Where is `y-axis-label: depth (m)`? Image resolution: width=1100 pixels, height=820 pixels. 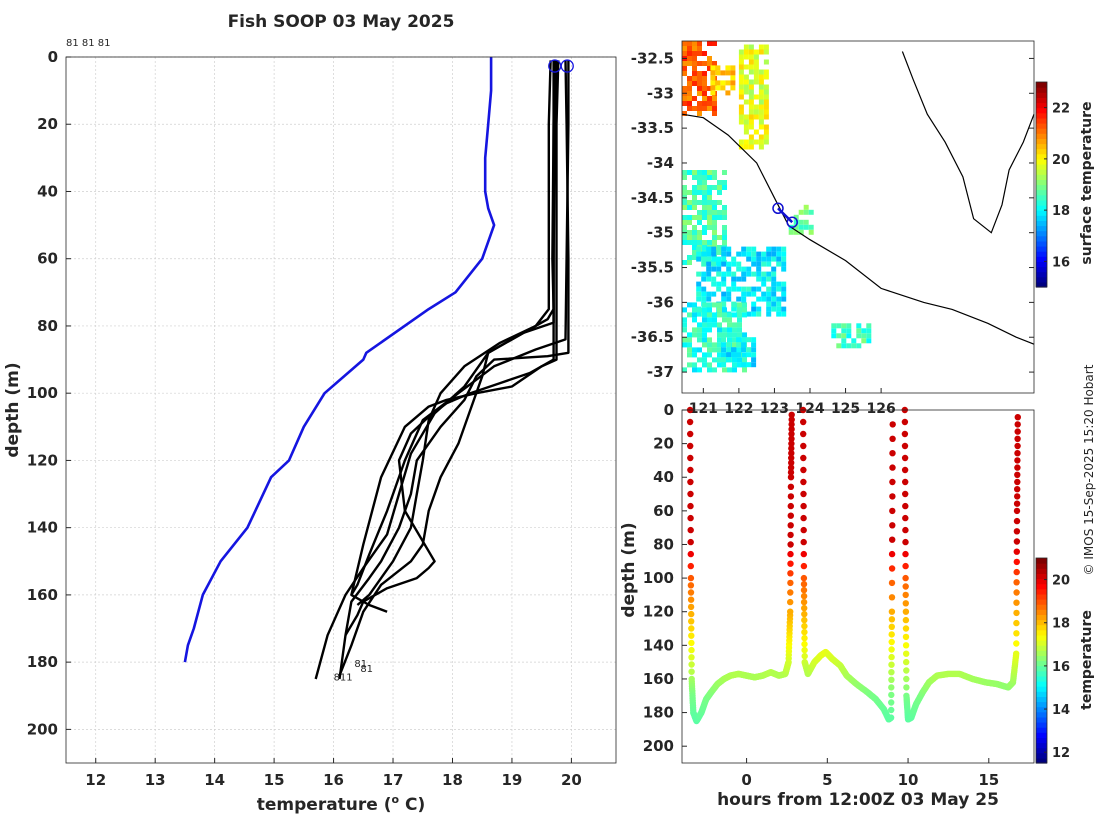
y-axis-label: depth (m) is located at coordinates (13, 409).